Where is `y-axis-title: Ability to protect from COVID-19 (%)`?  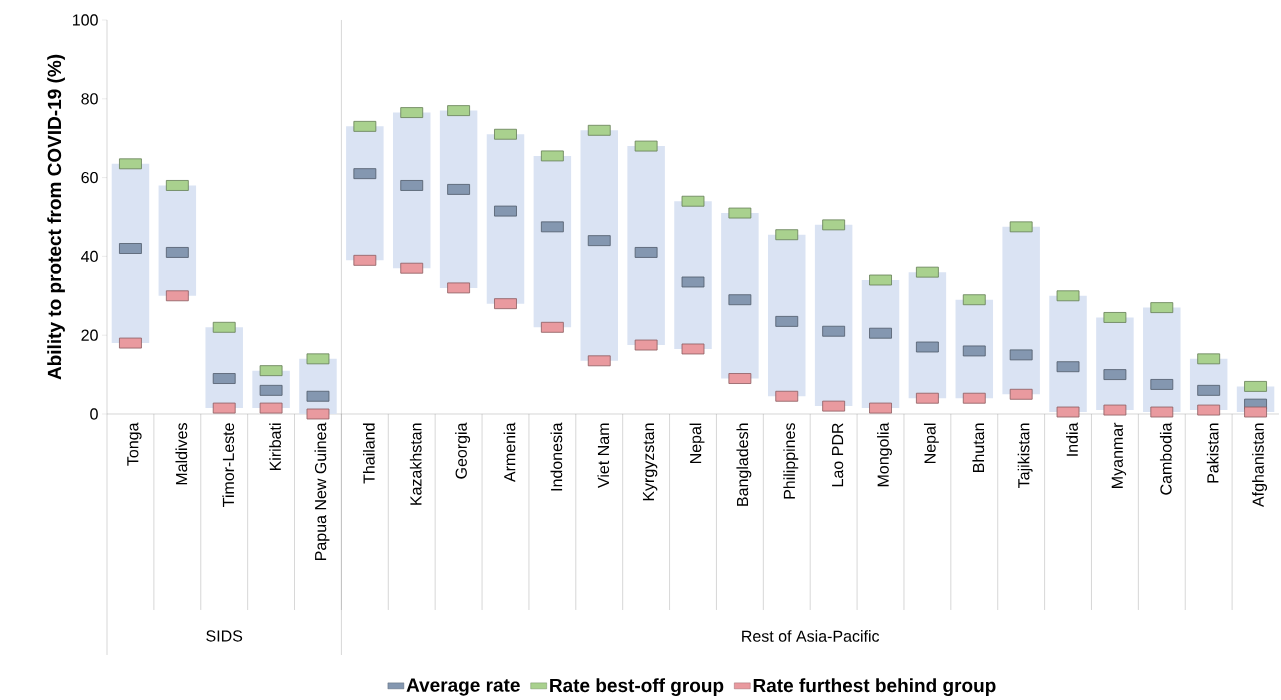 y-axis-title: Ability to protect from COVID-19 (%) is located at coordinates (56, 217).